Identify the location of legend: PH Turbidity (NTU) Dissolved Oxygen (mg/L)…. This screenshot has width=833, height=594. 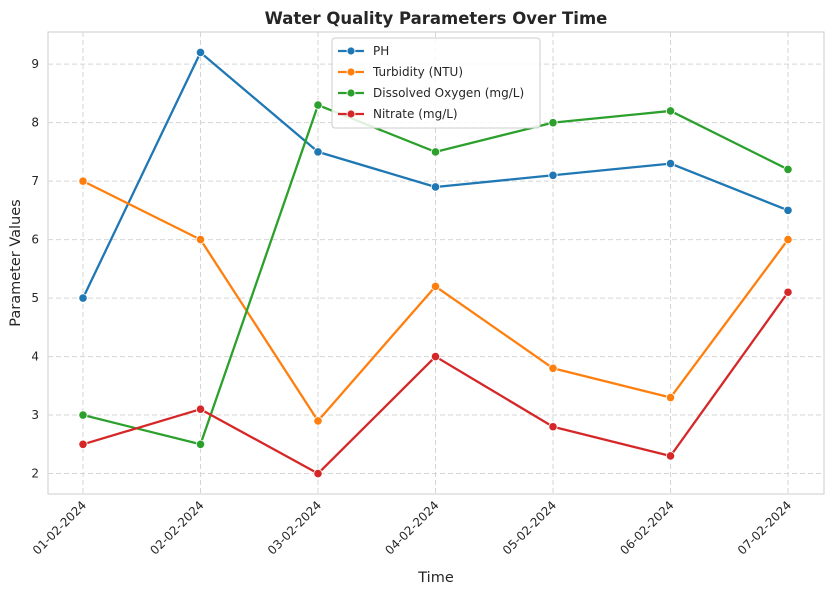
(436, 83).